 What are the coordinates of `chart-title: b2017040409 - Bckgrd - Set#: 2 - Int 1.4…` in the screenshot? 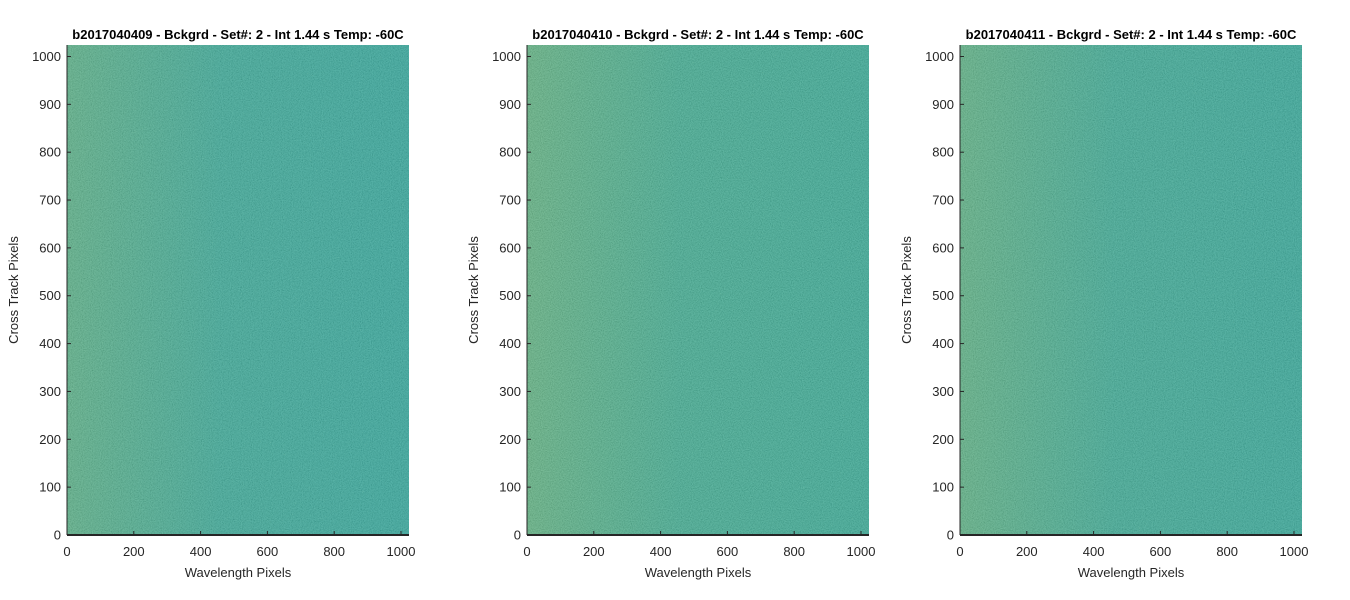 It's located at (238, 34).